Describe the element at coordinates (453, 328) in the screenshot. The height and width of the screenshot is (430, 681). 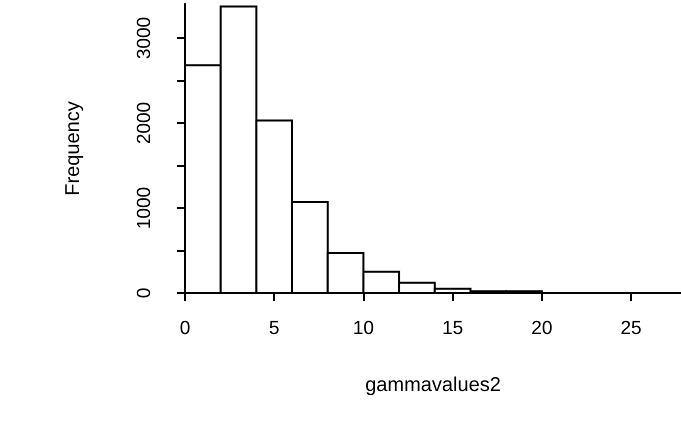
I see `x-tick-label: 15` at that location.